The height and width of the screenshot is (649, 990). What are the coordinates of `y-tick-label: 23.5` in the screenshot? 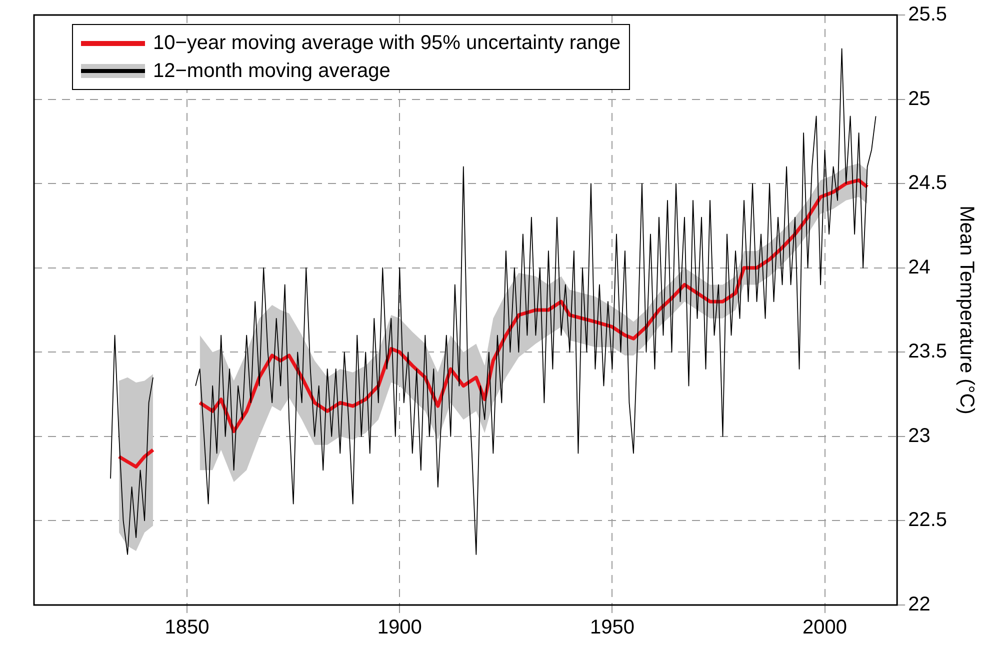 It's located at (928, 351).